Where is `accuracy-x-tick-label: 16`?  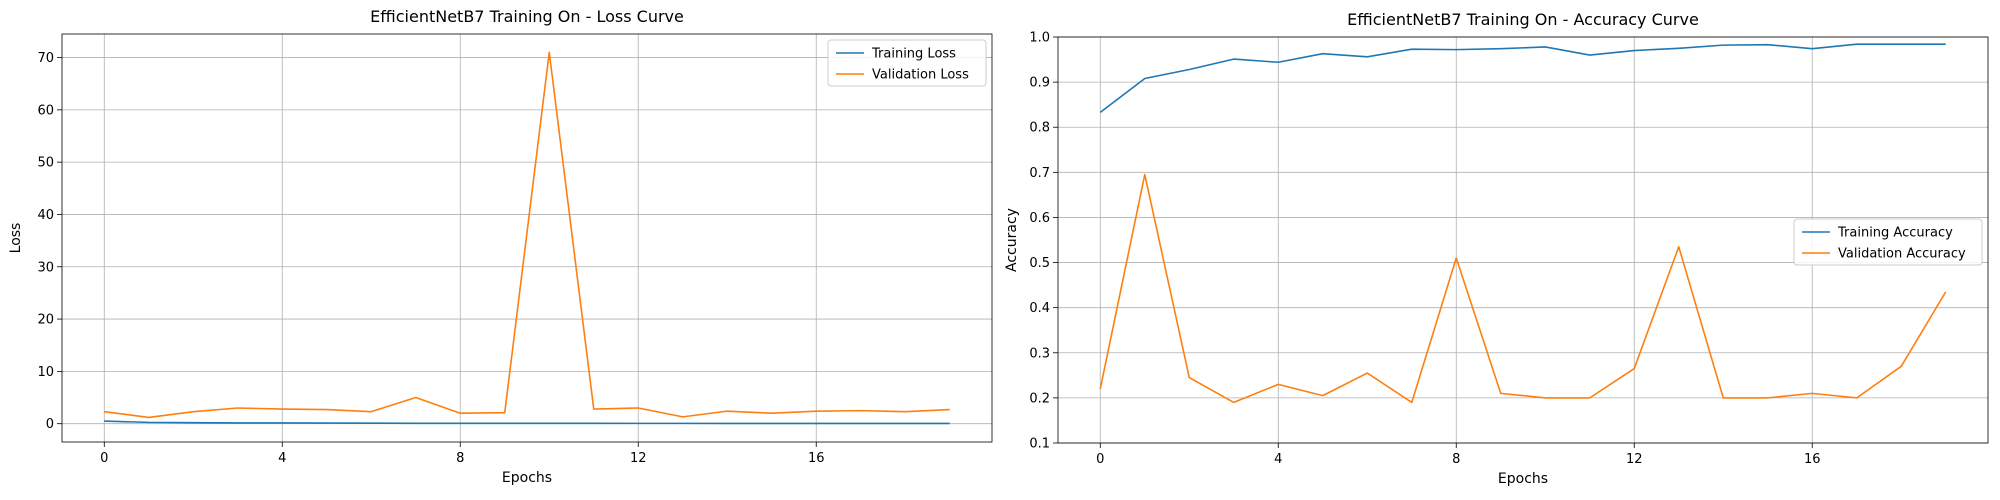
accuracy-x-tick-label: 16 is located at coordinates (1812, 459).